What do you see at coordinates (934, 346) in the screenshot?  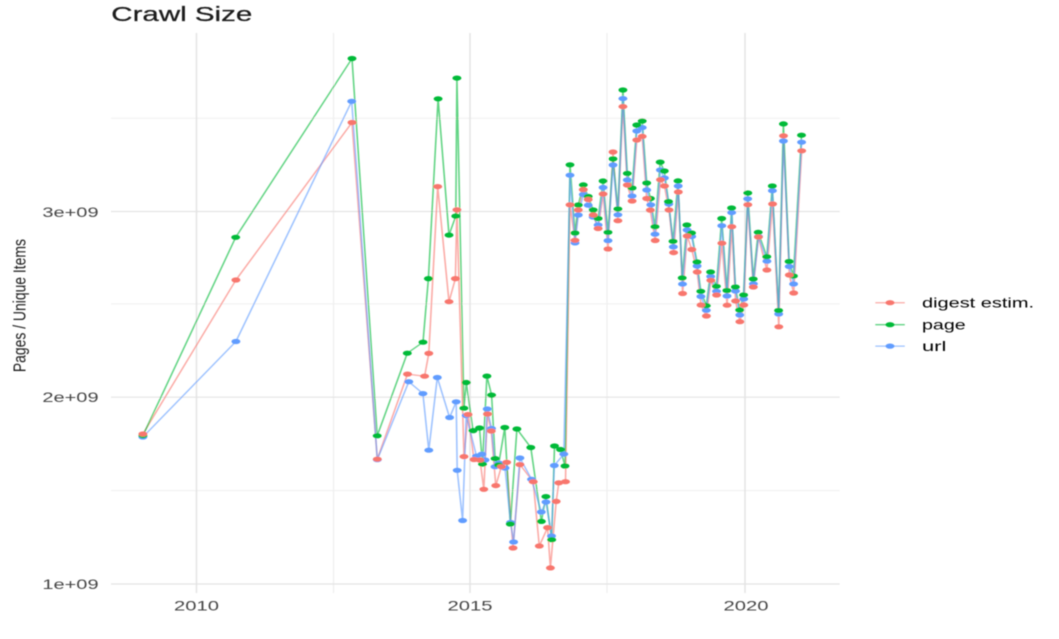 I see `svg-text: url` at bounding box center [934, 346].